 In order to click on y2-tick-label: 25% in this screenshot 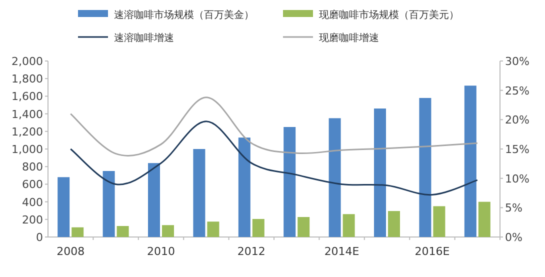, I will do `click(517, 91)`.